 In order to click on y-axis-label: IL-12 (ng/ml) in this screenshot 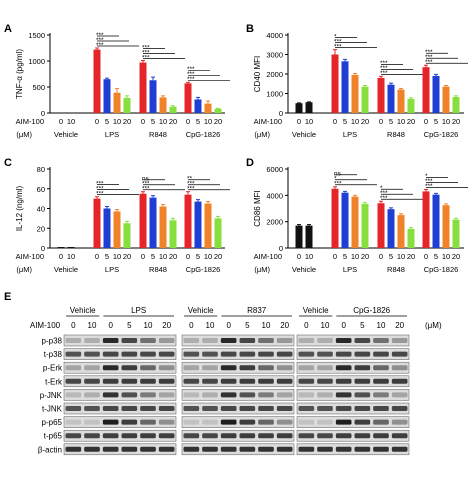, I will do `click(19, 208)`.